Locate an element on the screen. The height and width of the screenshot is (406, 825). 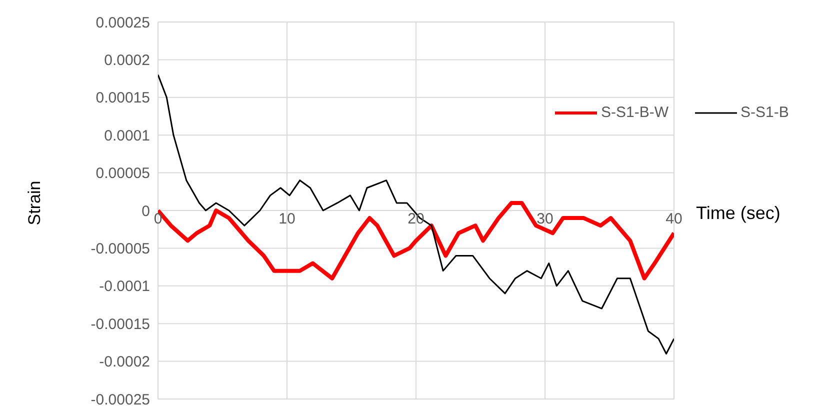
x-tick-label: 0 is located at coordinates (158, 219).